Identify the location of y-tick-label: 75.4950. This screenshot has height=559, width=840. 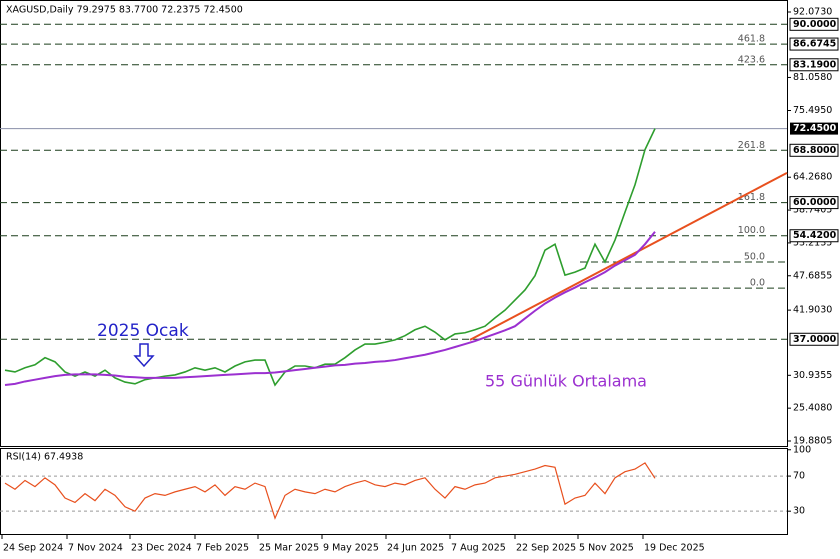
(812, 110).